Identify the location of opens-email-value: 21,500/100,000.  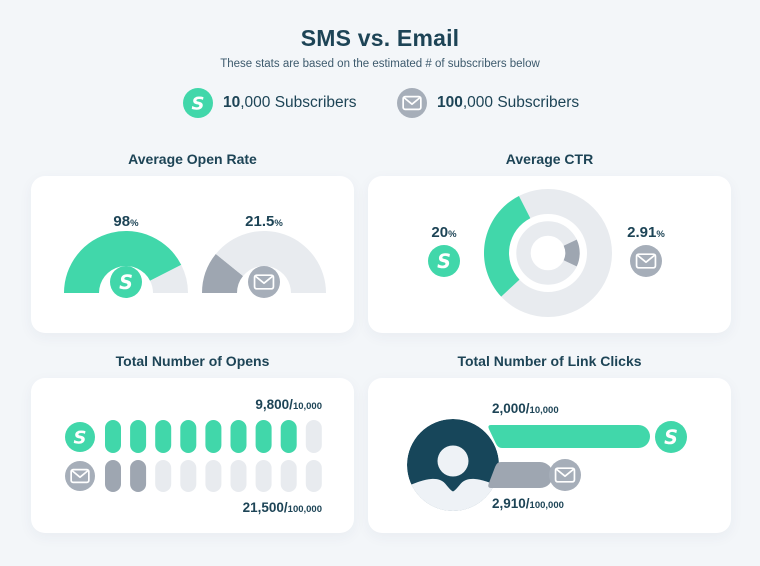
(282, 507).